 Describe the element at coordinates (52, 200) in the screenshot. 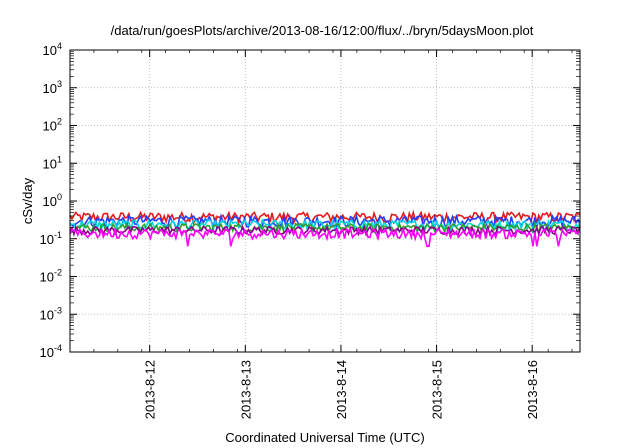

I see `y-tick-label: 10⁰` at that location.